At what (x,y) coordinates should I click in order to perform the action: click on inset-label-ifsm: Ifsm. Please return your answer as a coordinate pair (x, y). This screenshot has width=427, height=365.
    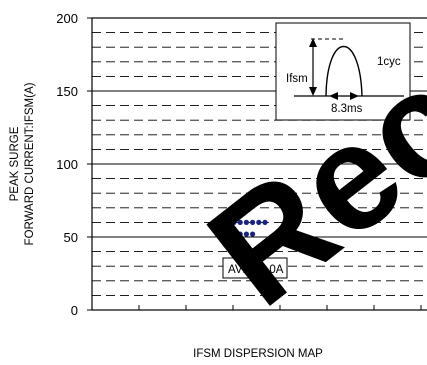
    Looking at the image, I should click on (297, 79).